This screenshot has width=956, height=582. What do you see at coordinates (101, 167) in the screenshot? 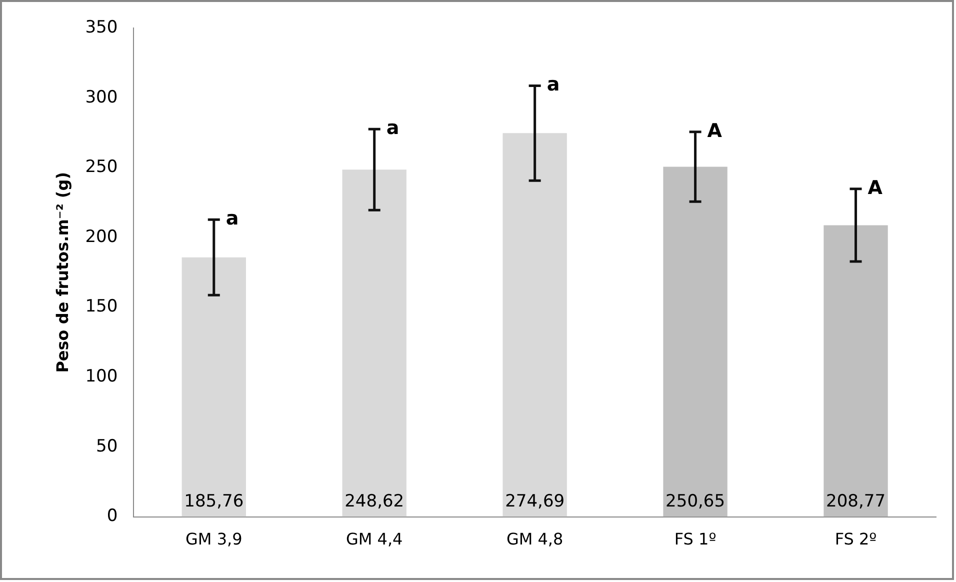
I see `y-tick-label: 250` at bounding box center [101, 167].